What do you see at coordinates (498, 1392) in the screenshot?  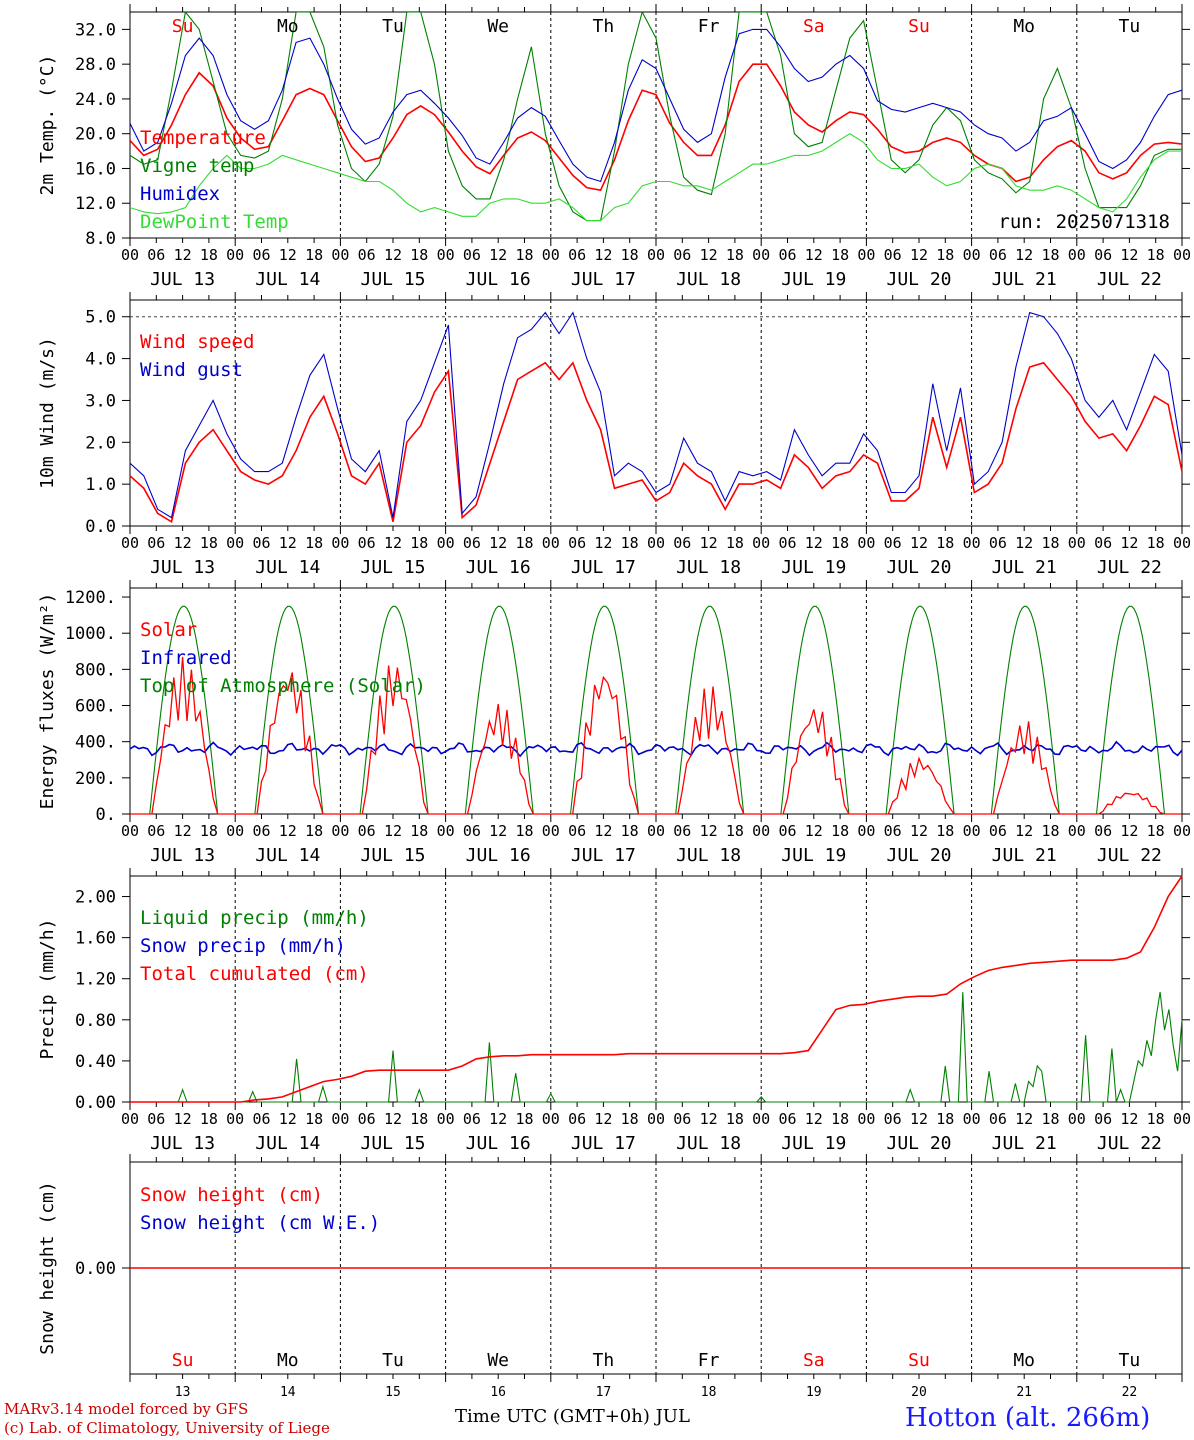 I see `day-number-label: 16` at bounding box center [498, 1392].